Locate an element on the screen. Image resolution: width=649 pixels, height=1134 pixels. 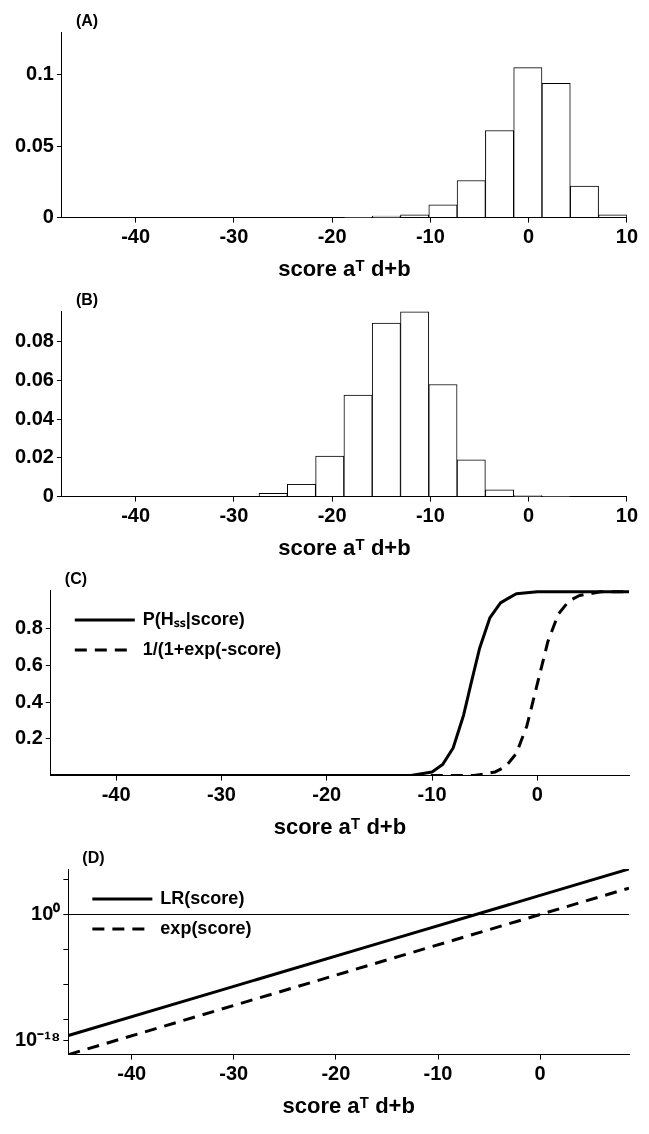
y-tick-label: 0.06 is located at coordinates (34, 379).